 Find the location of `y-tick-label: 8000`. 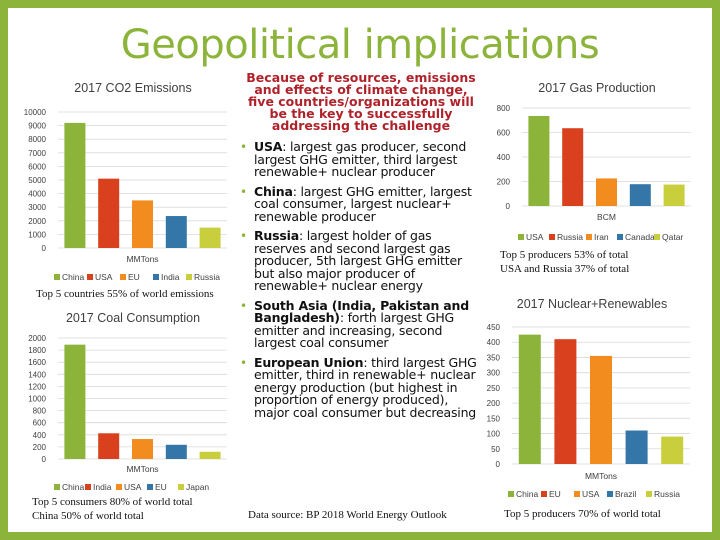

y-tick-label: 8000 is located at coordinates (37, 139).